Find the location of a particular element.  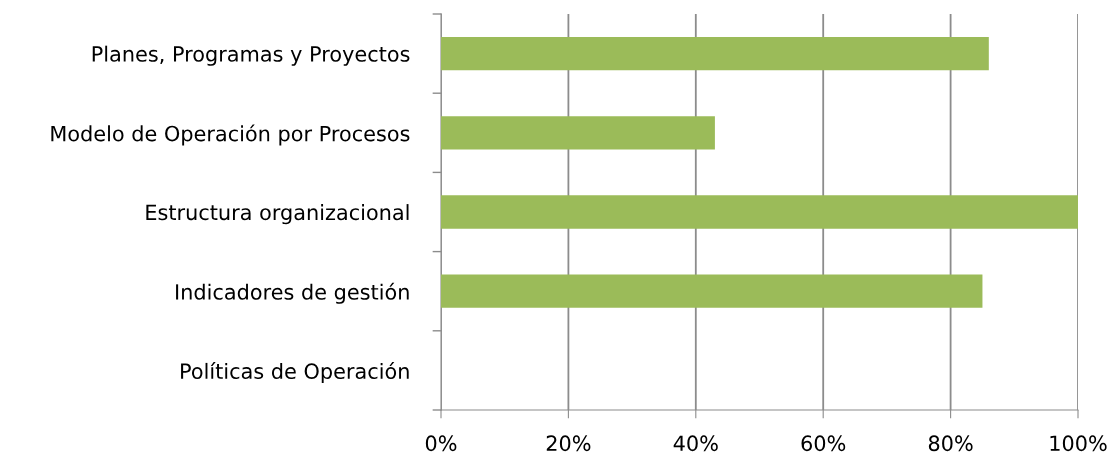

y-tick-label: Indicadores de gestión is located at coordinates (292, 293).